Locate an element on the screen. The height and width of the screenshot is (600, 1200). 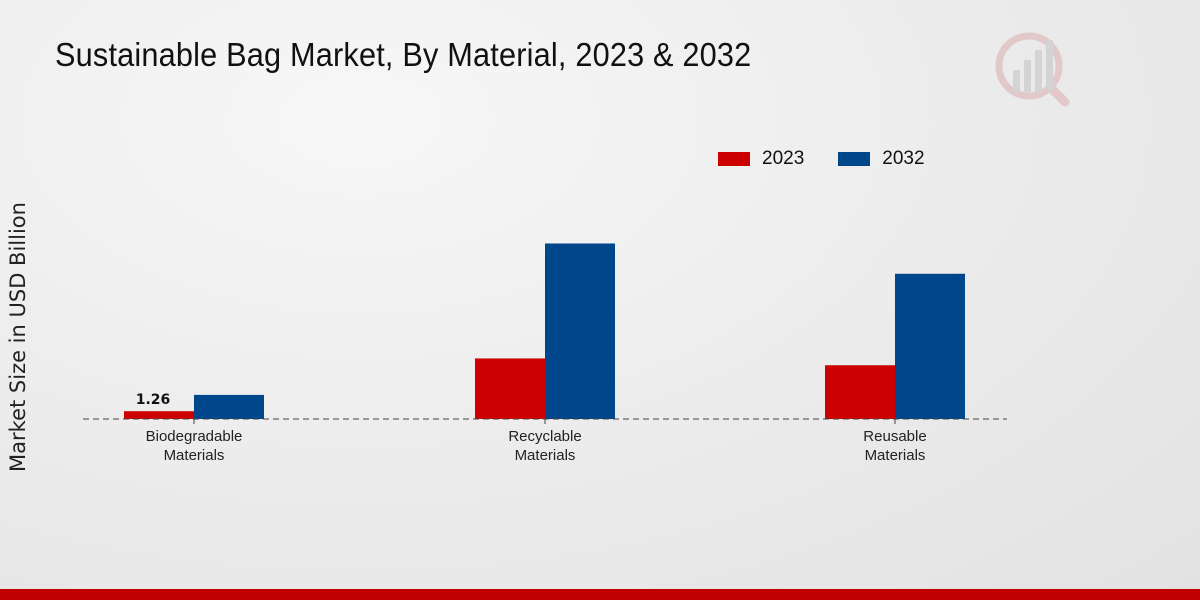
legend: 2023 2032 is located at coordinates (838, 159).